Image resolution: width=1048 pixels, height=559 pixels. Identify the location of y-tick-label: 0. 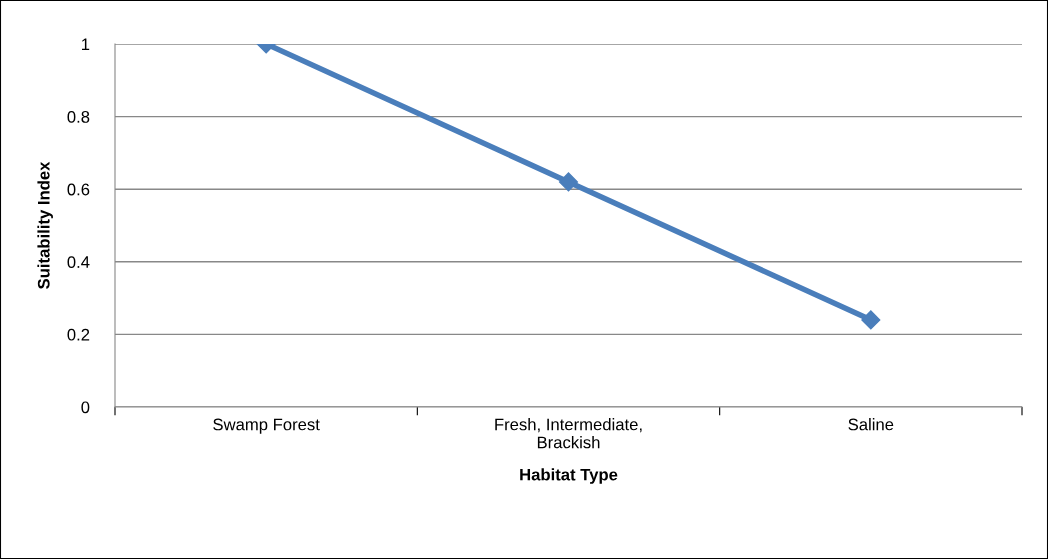
(85, 407).